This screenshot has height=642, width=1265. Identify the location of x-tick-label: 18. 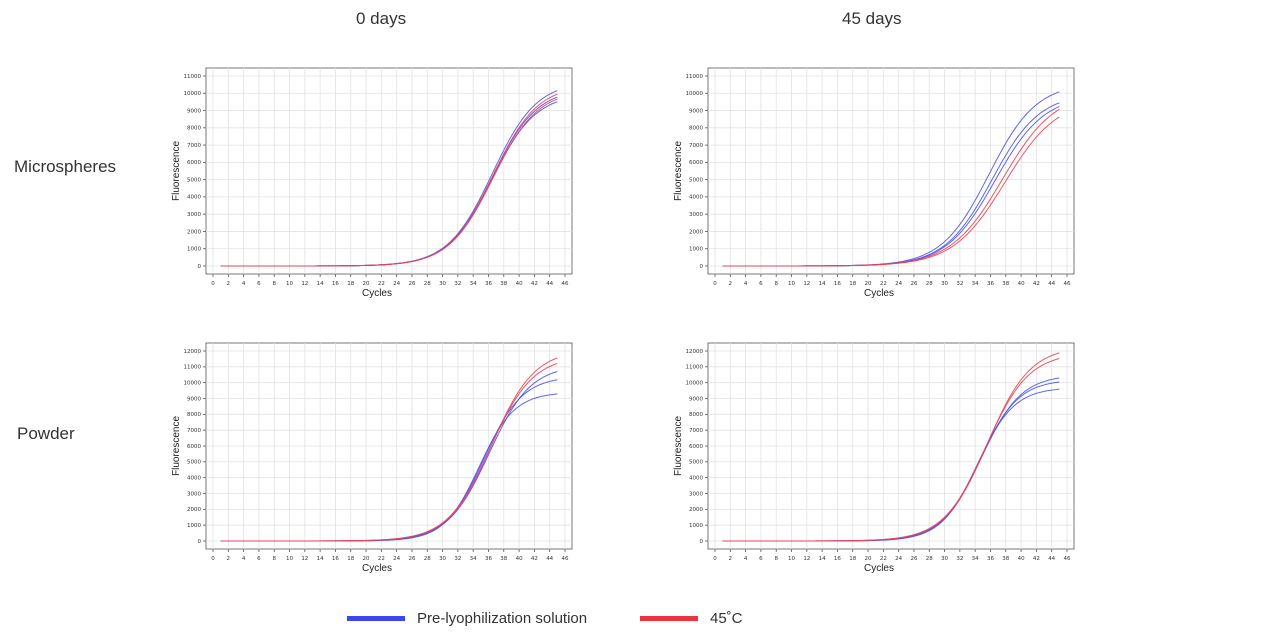
(852, 559).